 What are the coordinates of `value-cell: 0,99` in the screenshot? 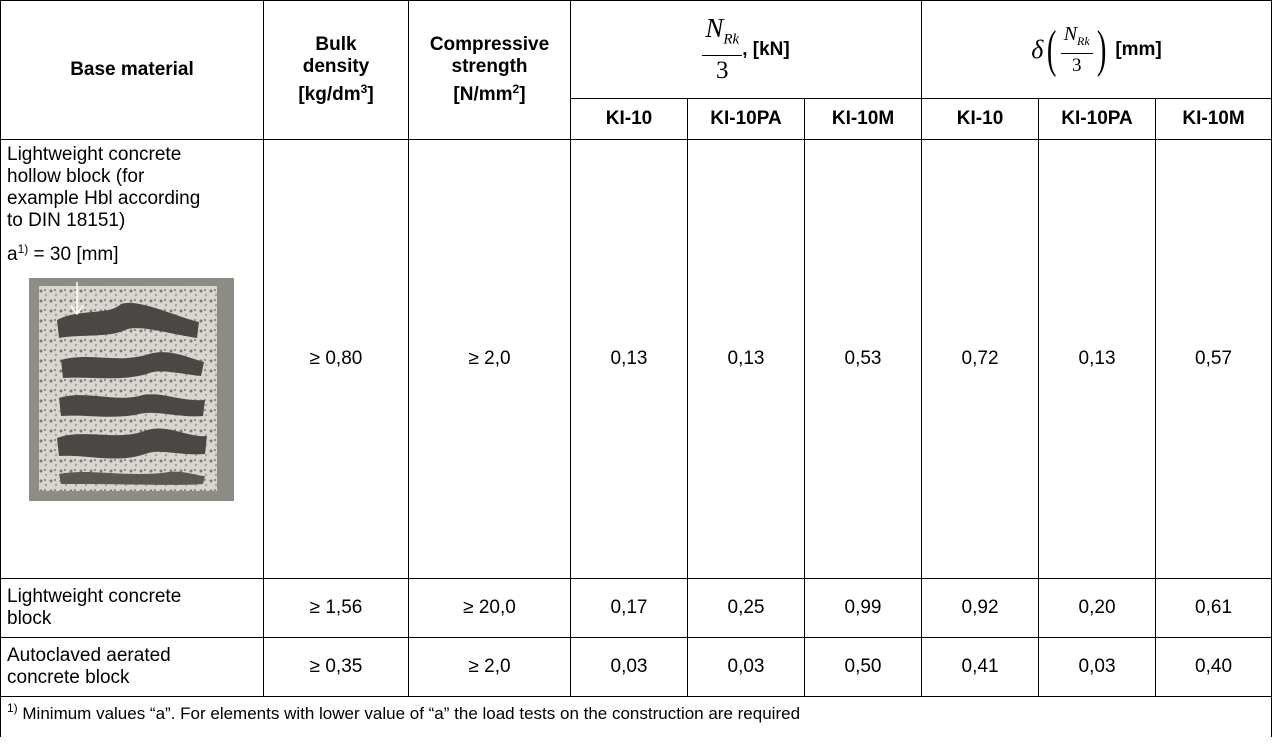 It's located at (863, 608).